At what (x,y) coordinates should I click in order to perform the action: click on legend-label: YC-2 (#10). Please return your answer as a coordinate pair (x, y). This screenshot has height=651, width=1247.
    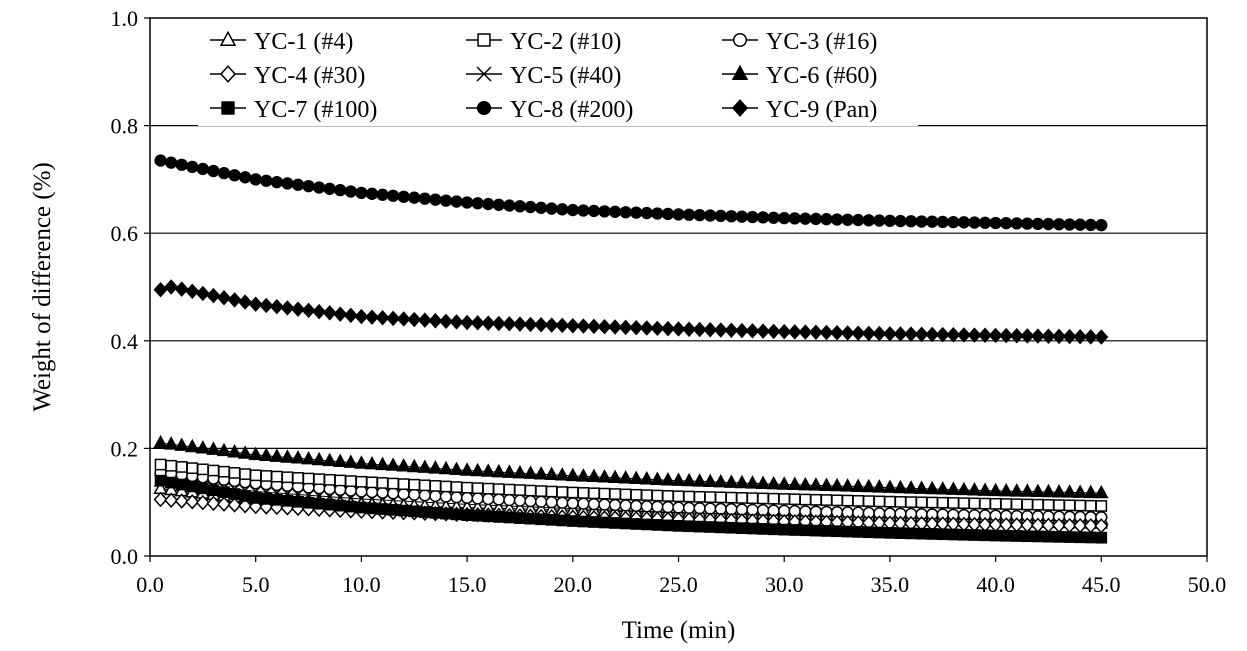
    Looking at the image, I should click on (565, 42).